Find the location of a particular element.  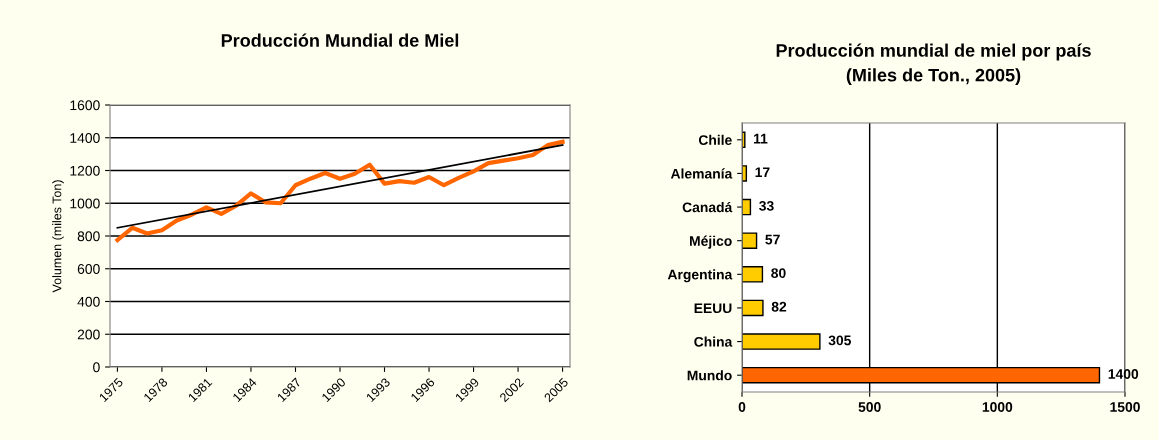

x-tick-label: 1000 is located at coordinates (997, 407).